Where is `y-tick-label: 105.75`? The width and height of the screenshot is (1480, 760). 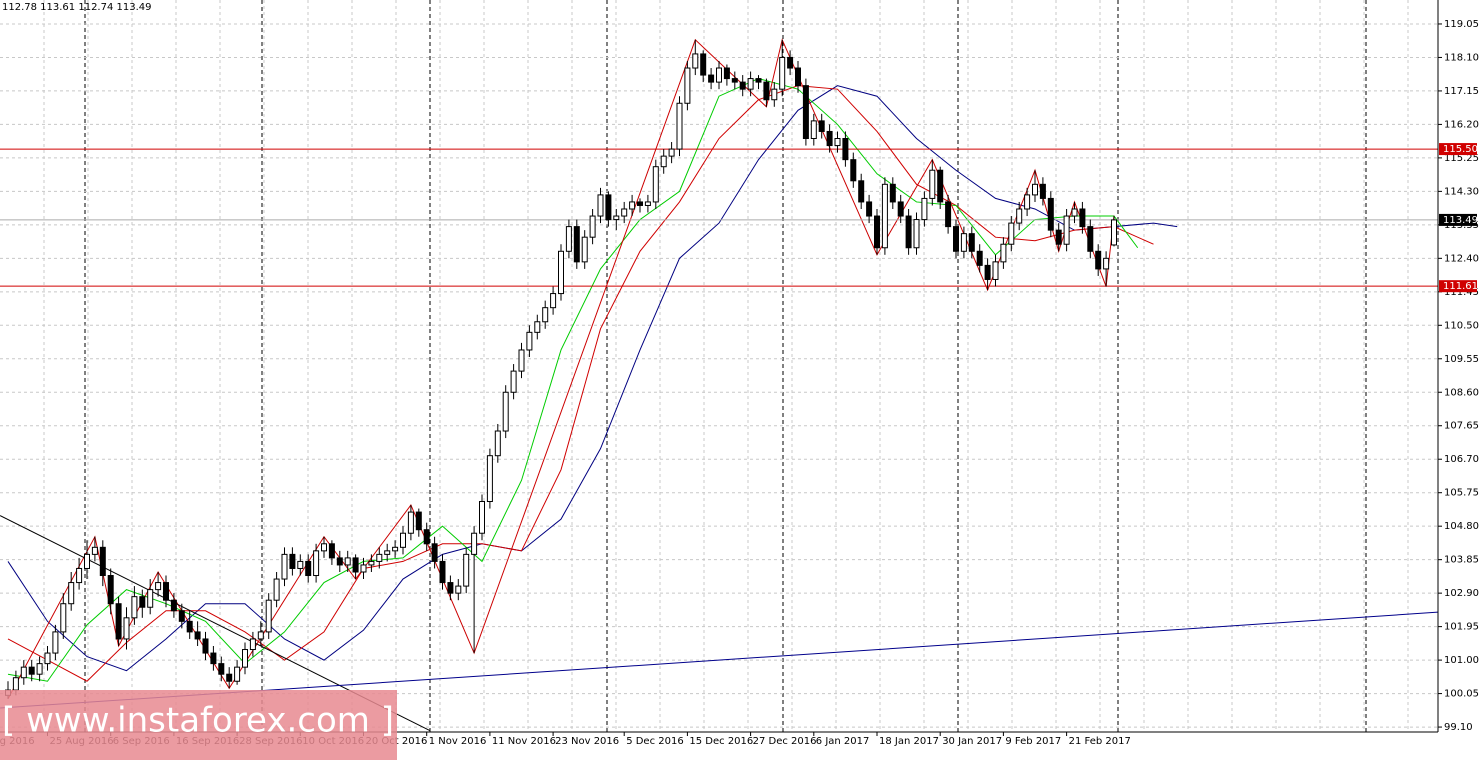 y-tick-label: 105.75 is located at coordinates (1461, 493).